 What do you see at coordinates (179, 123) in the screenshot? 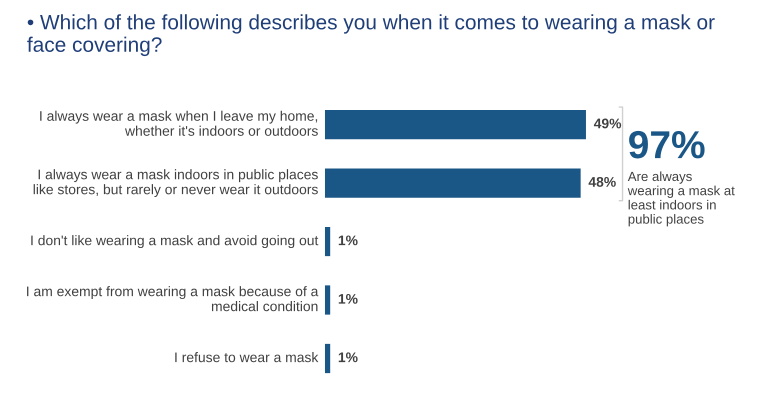
I see `y-tick-label: I always wear a mask when I leave my home, whether it's indoors or outdoors` at bounding box center [179, 123].